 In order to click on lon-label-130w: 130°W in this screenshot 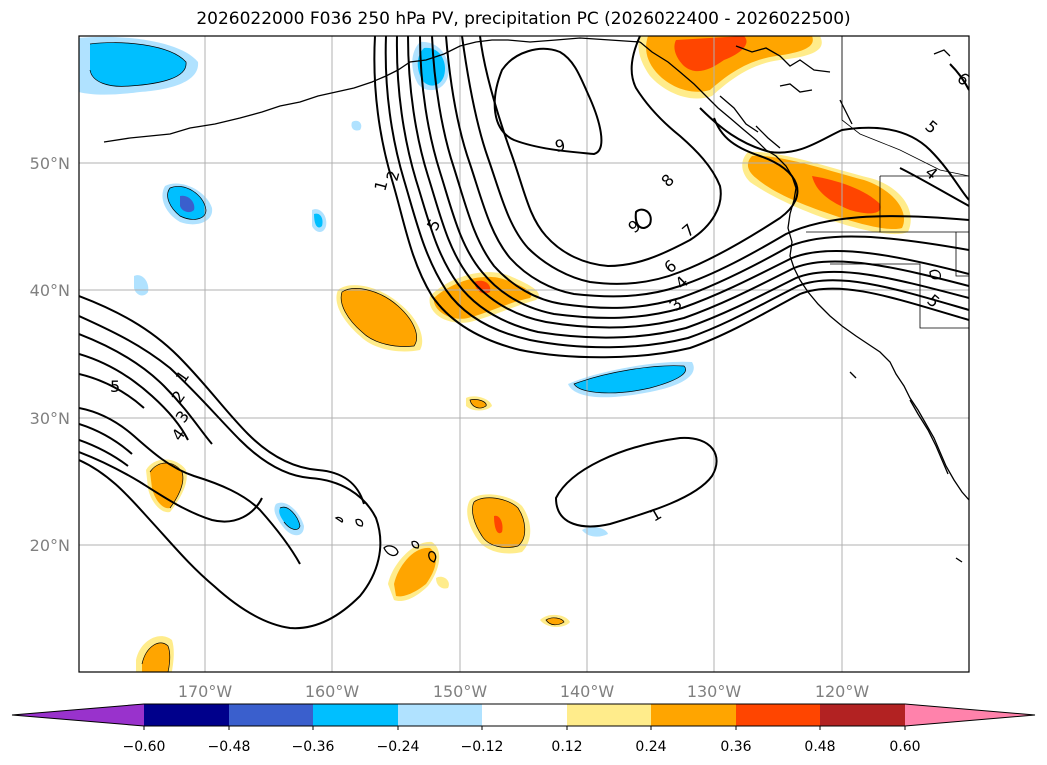, I will do `click(714, 691)`.